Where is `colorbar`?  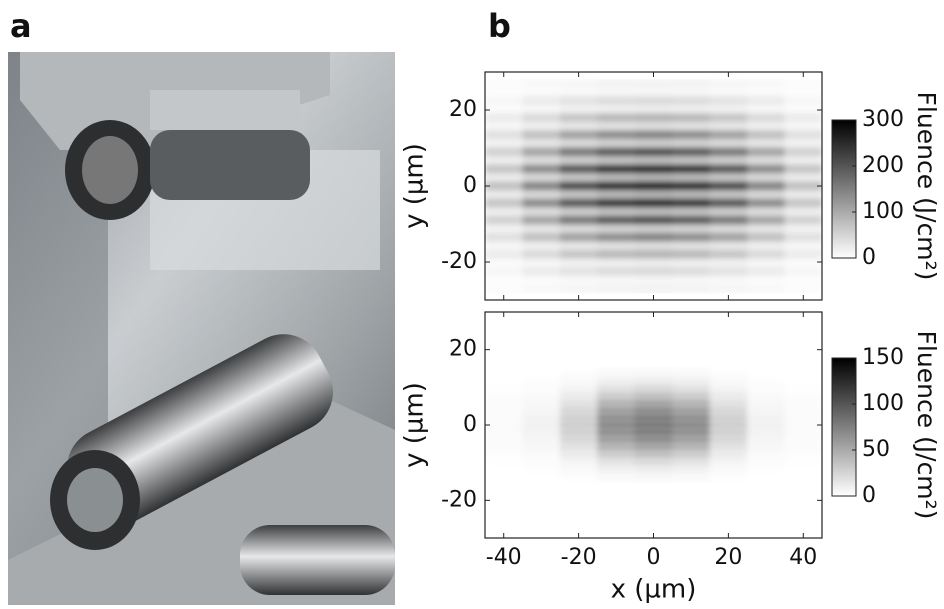 colorbar is located at coordinates (844, 189).